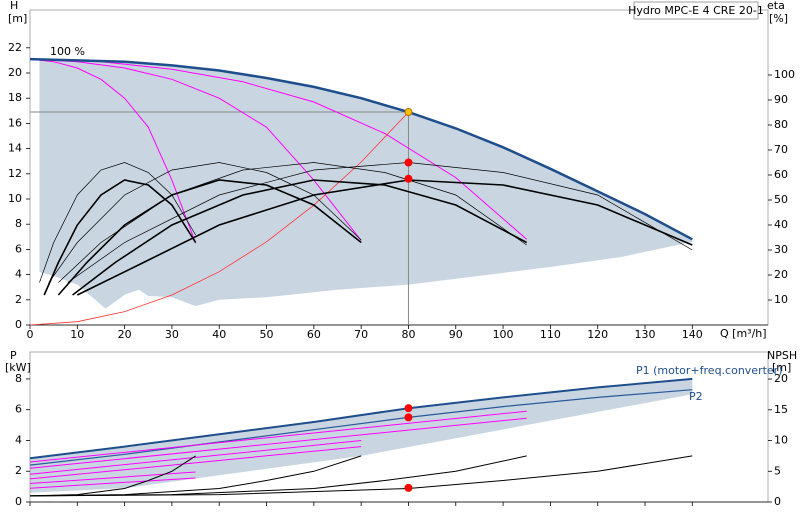  What do you see at coordinates (778, 18) in the screenshot?
I see `y2-axis-unit: [%]` at bounding box center [778, 18].